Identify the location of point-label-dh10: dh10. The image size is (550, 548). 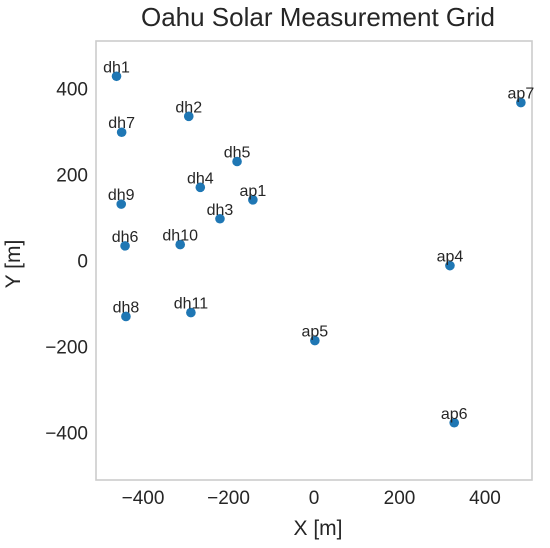
(180, 236).